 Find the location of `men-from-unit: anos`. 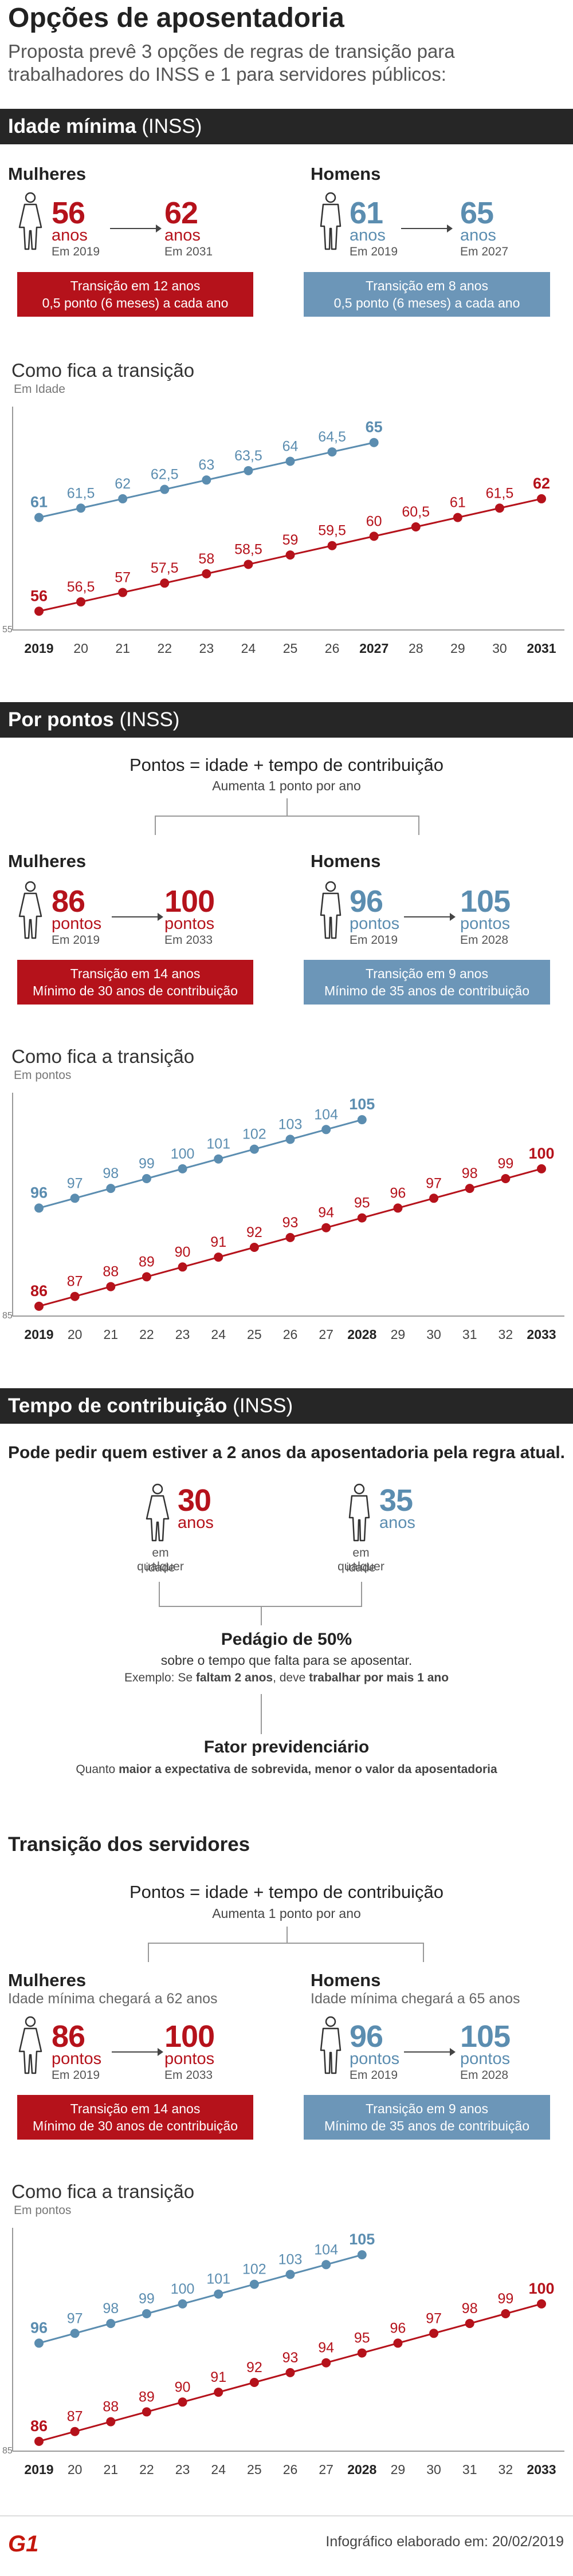

men-from-unit: anos is located at coordinates (368, 236).